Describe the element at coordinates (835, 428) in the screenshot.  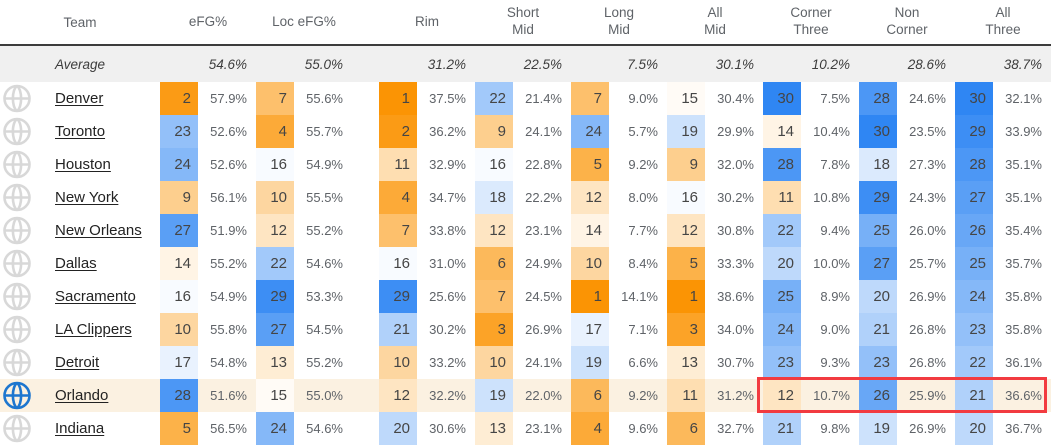
I see `pct-cell: 9.8%` at that location.